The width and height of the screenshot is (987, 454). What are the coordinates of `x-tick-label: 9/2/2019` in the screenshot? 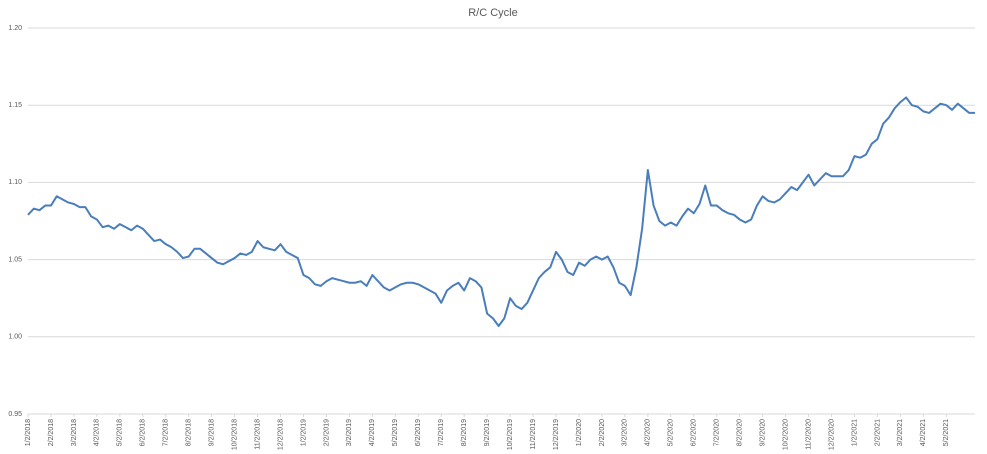 It's located at (487, 432).